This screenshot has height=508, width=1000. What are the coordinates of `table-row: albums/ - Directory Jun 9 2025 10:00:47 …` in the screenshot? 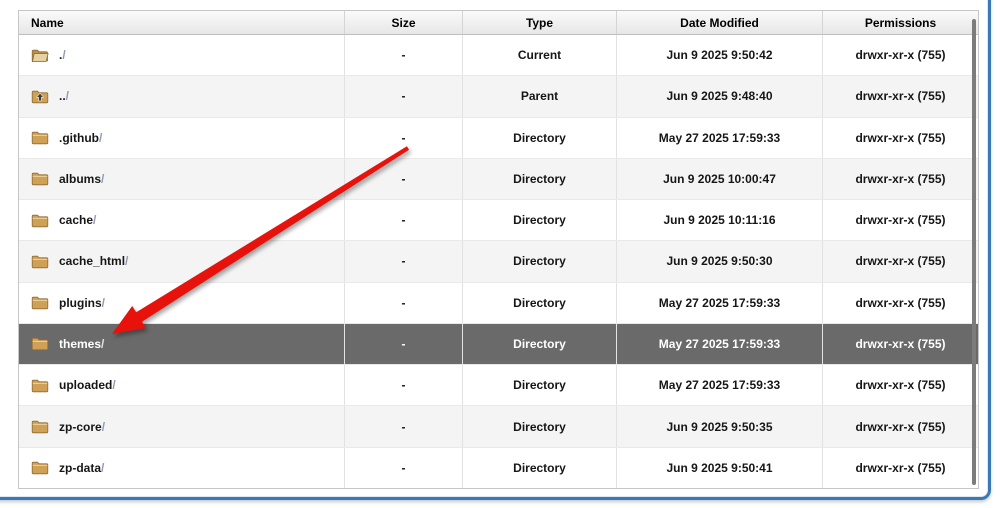 It's located at (498, 179).